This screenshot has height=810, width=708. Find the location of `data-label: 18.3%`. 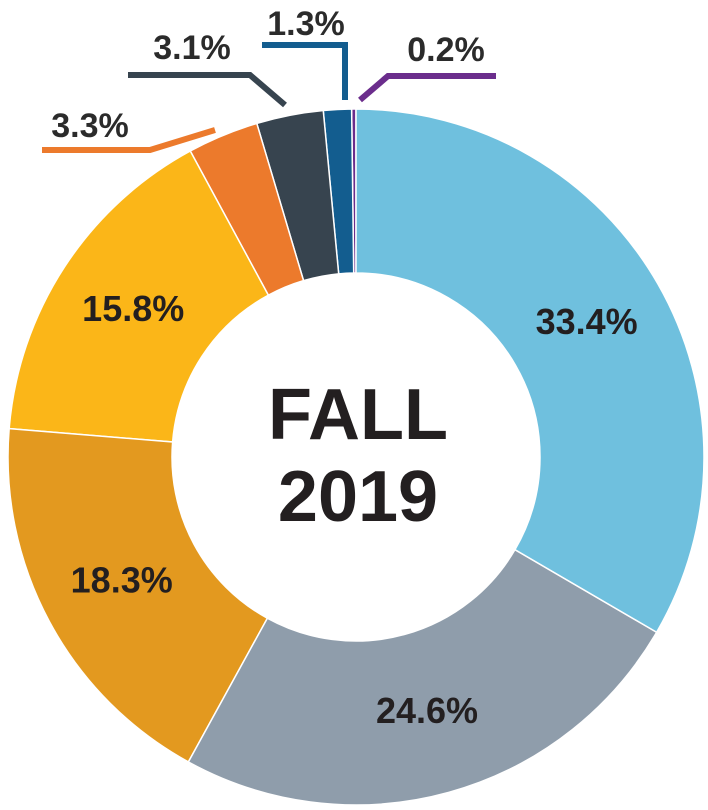

data-label: 18.3% is located at coordinates (122, 579).